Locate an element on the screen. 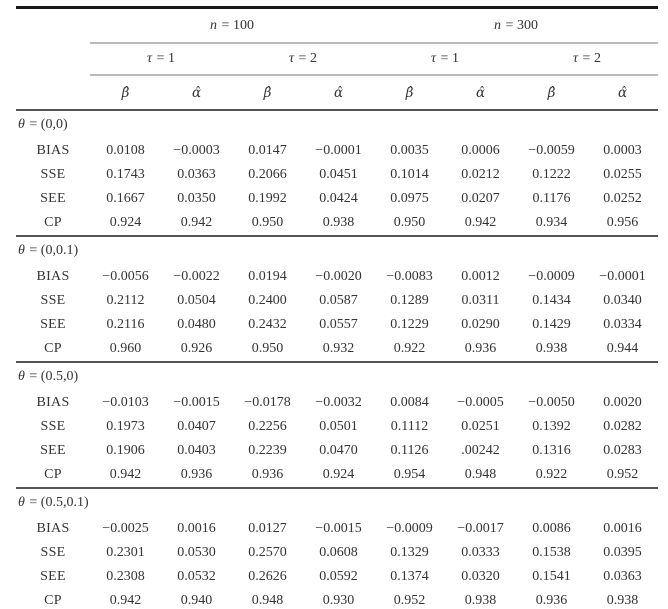 Image resolution: width=668 pixels, height=609 pixels. value-cell: 0.0350 is located at coordinates (196, 198).